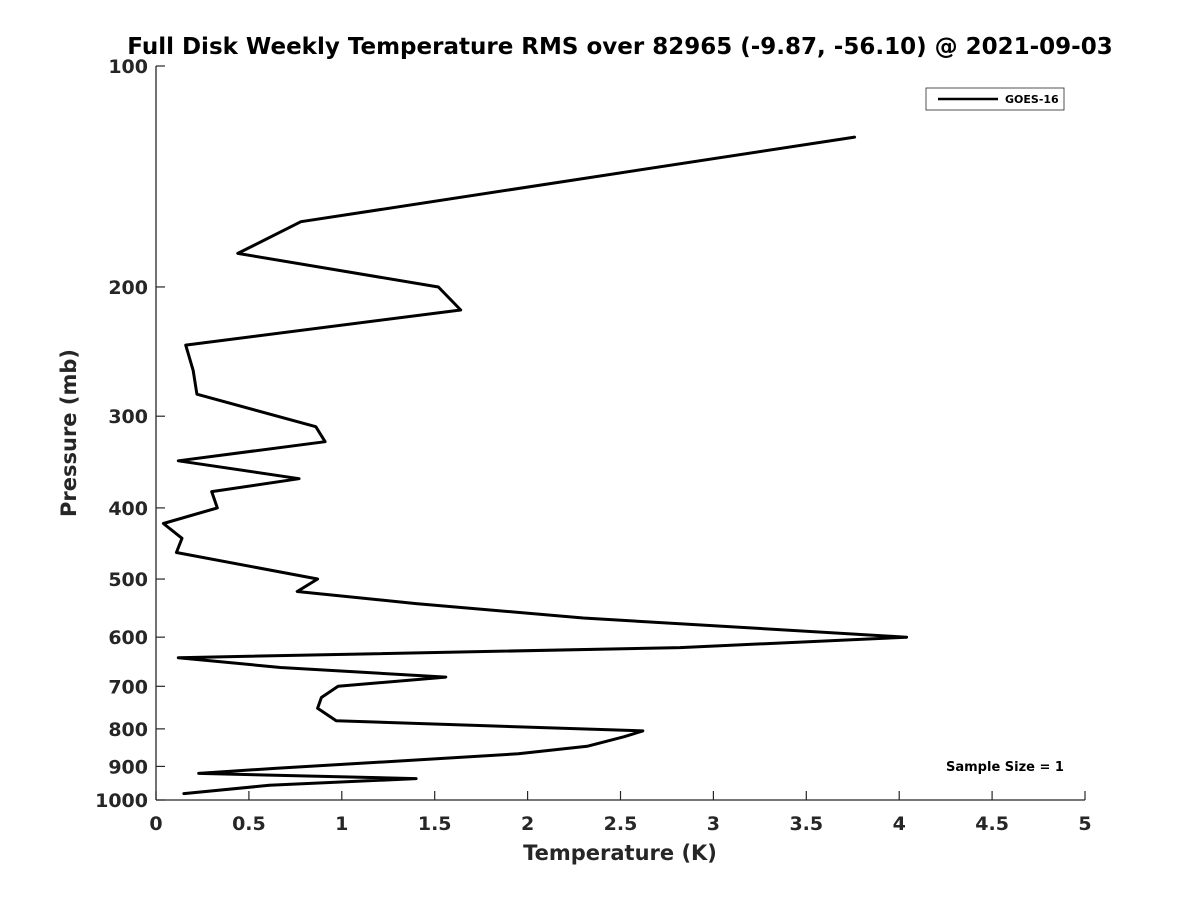  Describe the element at coordinates (249, 824) in the screenshot. I see `x-tick-label: 0.5` at that location.